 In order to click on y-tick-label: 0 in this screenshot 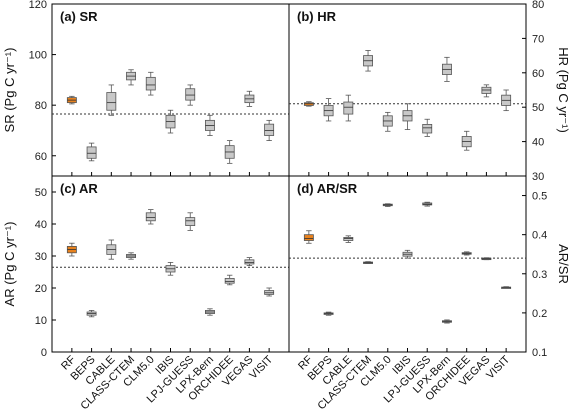, I will do `click(44, 353)`.